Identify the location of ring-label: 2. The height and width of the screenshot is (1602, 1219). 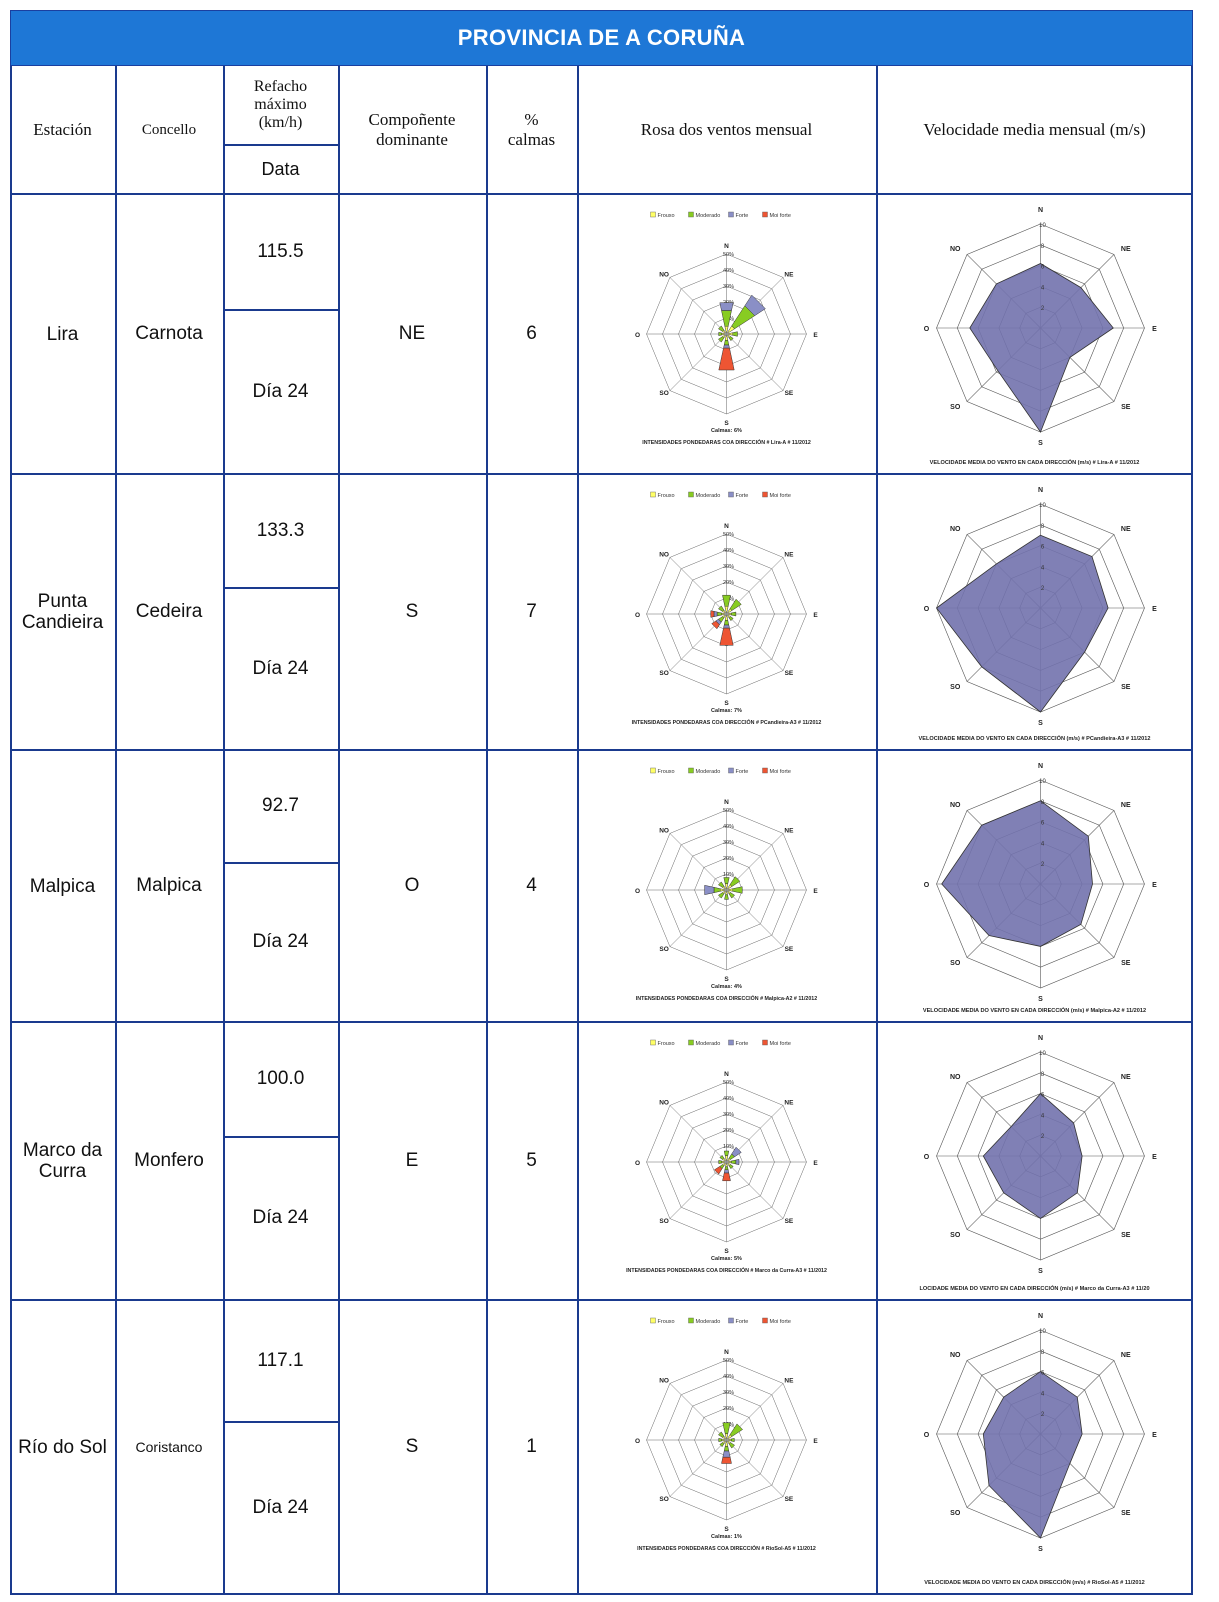
(1043, 309).